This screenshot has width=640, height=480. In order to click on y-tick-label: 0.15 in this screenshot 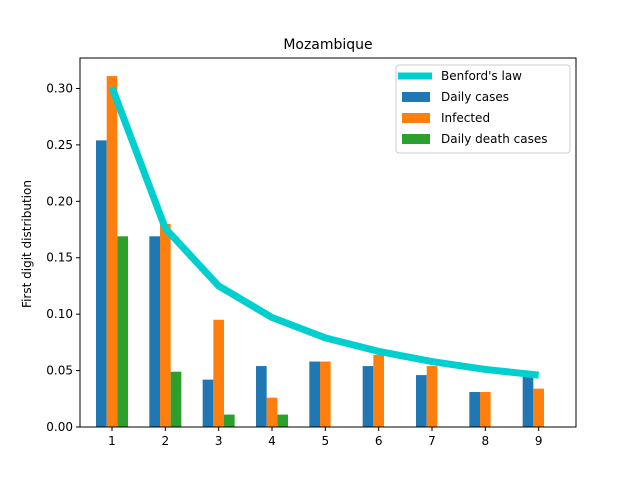, I will do `click(59, 258)`.